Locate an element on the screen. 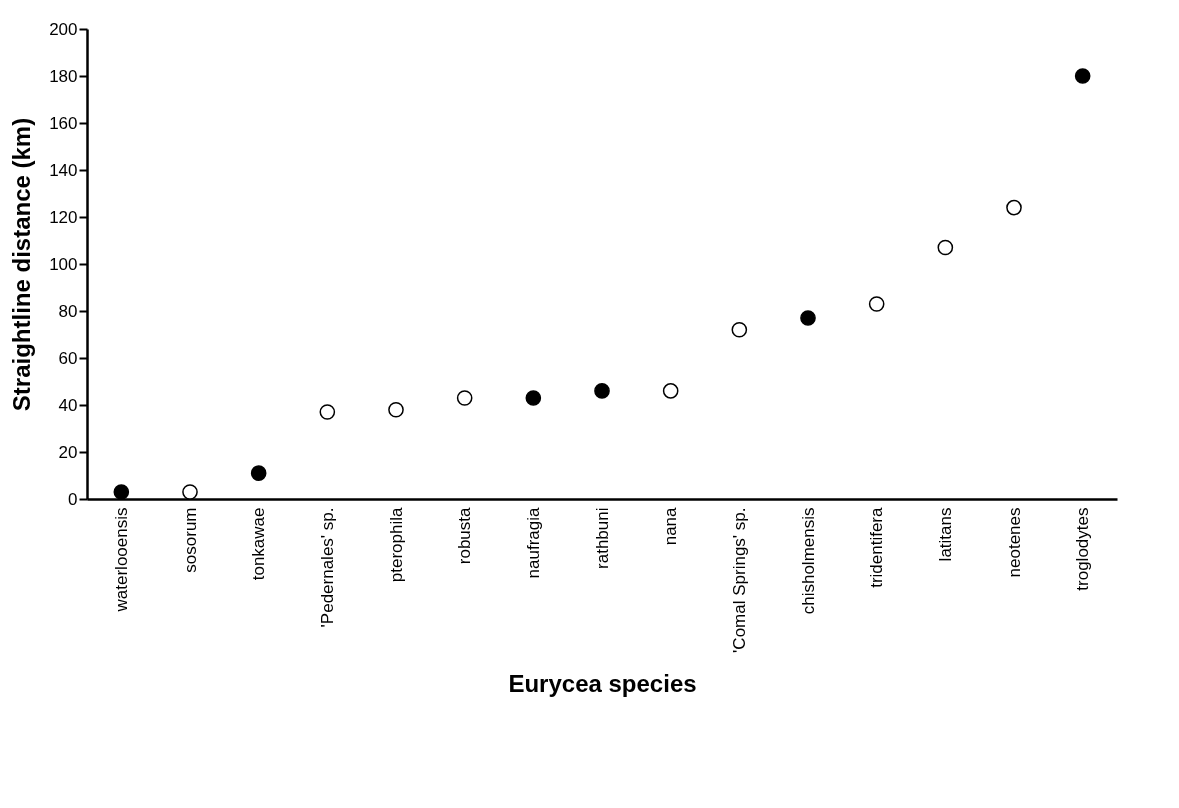  x-tick-label: nana is located at coordinates (671, 526).